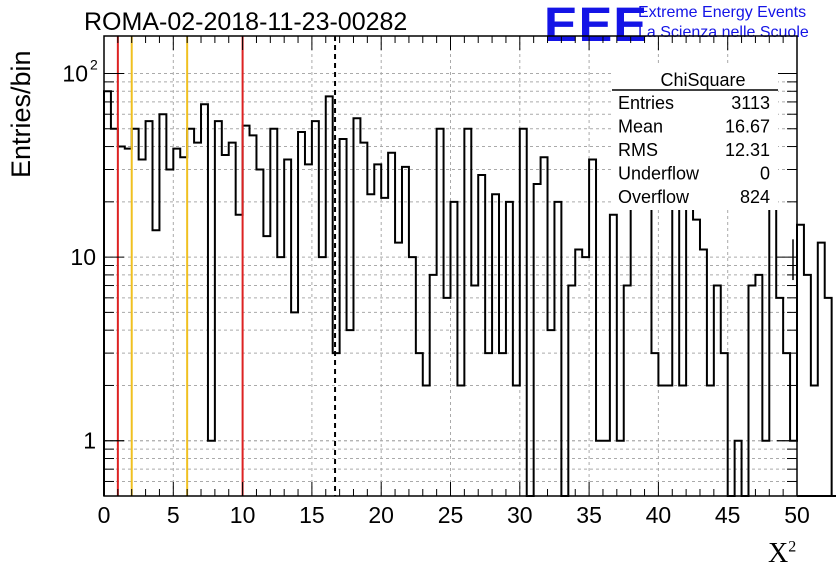 The image size is (836, 572). What do you see at coordinates (792, 547) in the screenshot?
I see `x-axis-label-sup: 2` at bounding box center [792, 547].